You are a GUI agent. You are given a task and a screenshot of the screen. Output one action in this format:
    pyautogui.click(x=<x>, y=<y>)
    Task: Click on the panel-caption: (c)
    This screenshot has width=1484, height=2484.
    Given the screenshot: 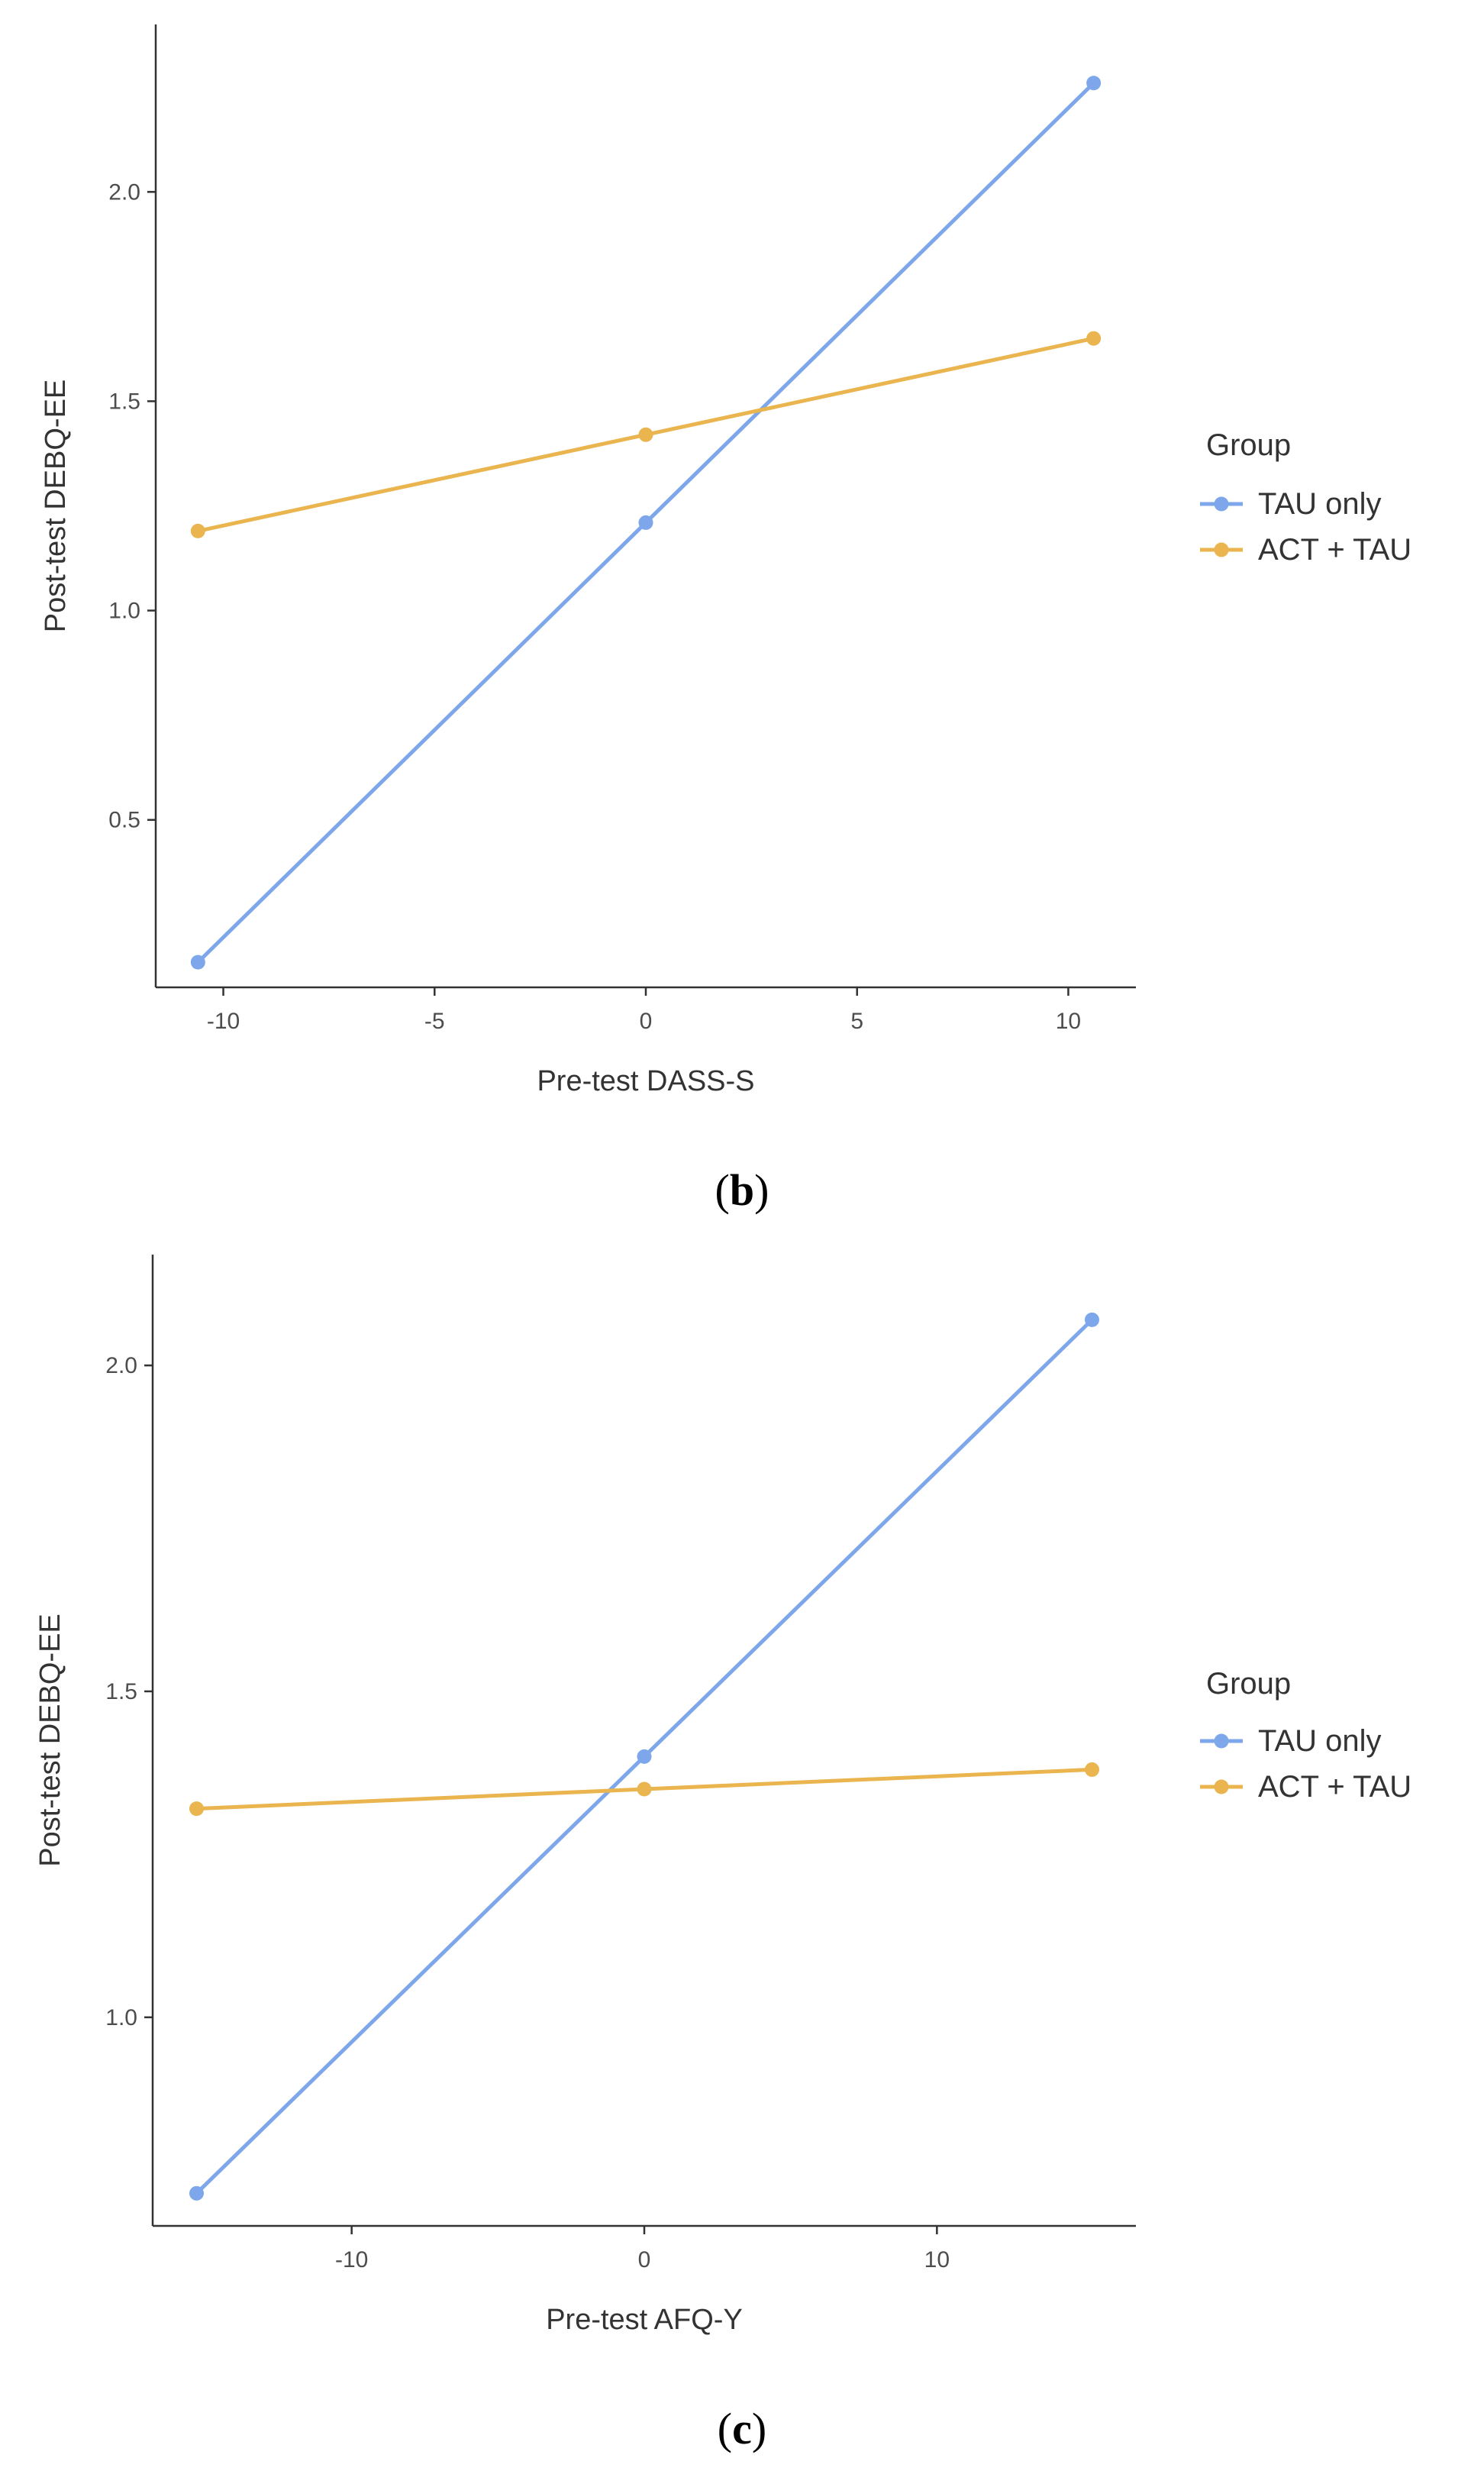 What is the action you would take?
    pyautogui.click(x=742, y=2428)
    